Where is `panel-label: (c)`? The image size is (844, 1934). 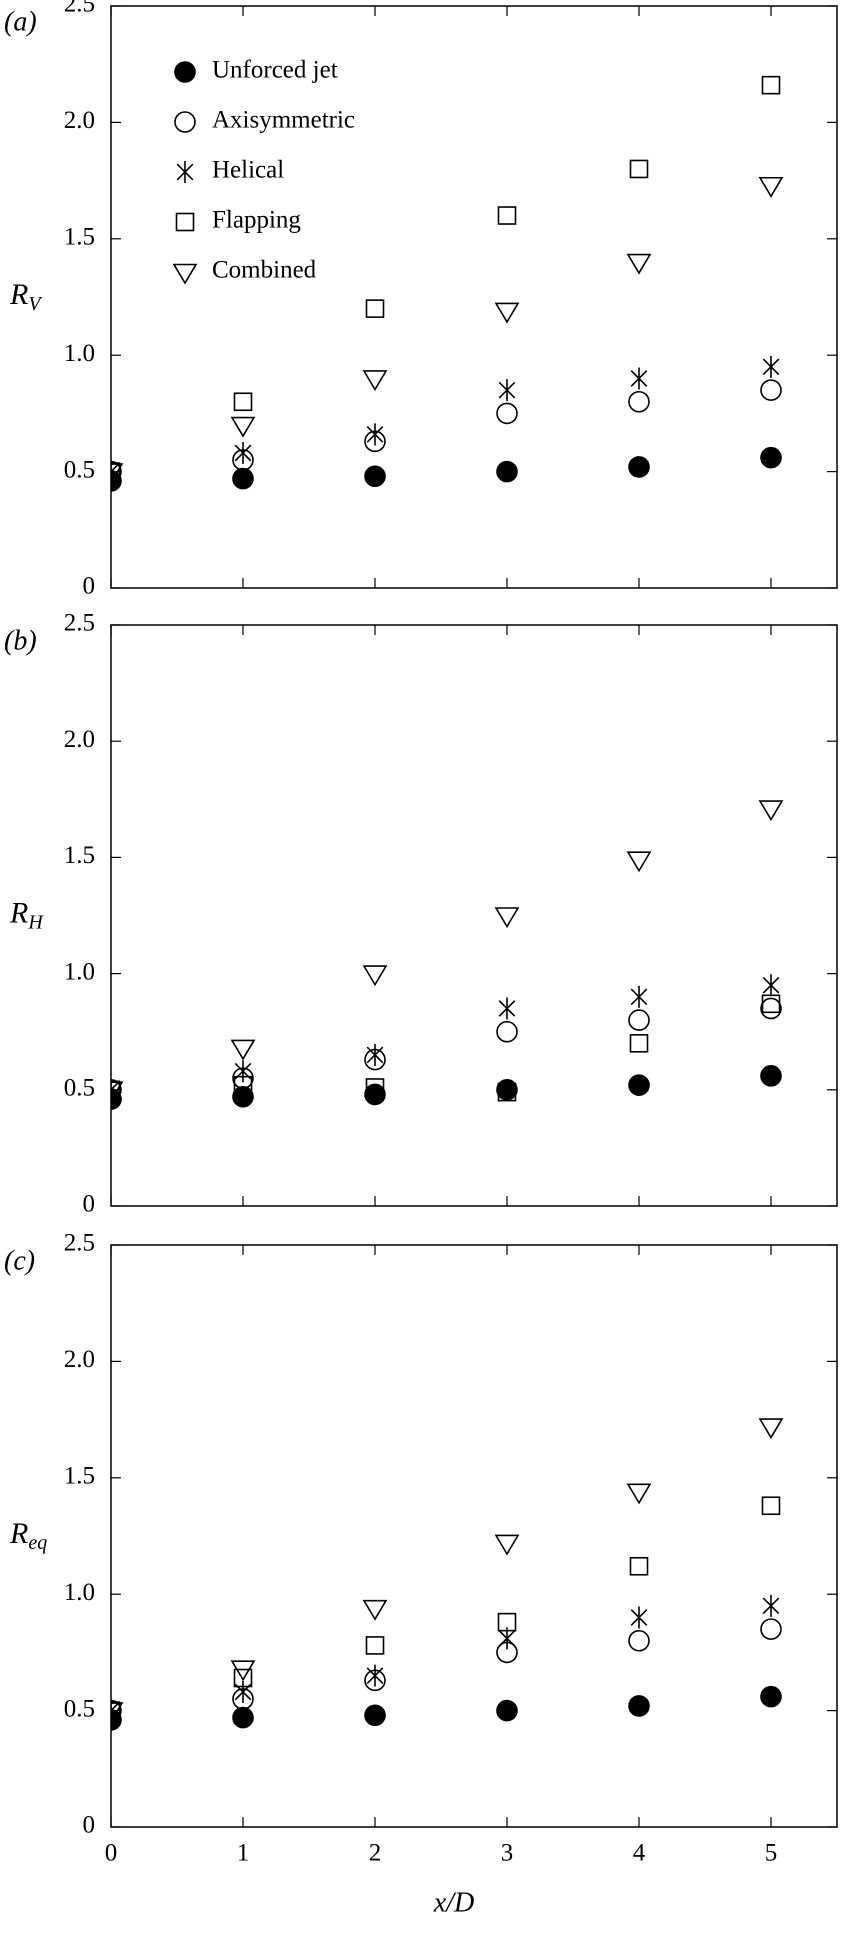 panel-label: (c) is located at coordinates (19, 1260).